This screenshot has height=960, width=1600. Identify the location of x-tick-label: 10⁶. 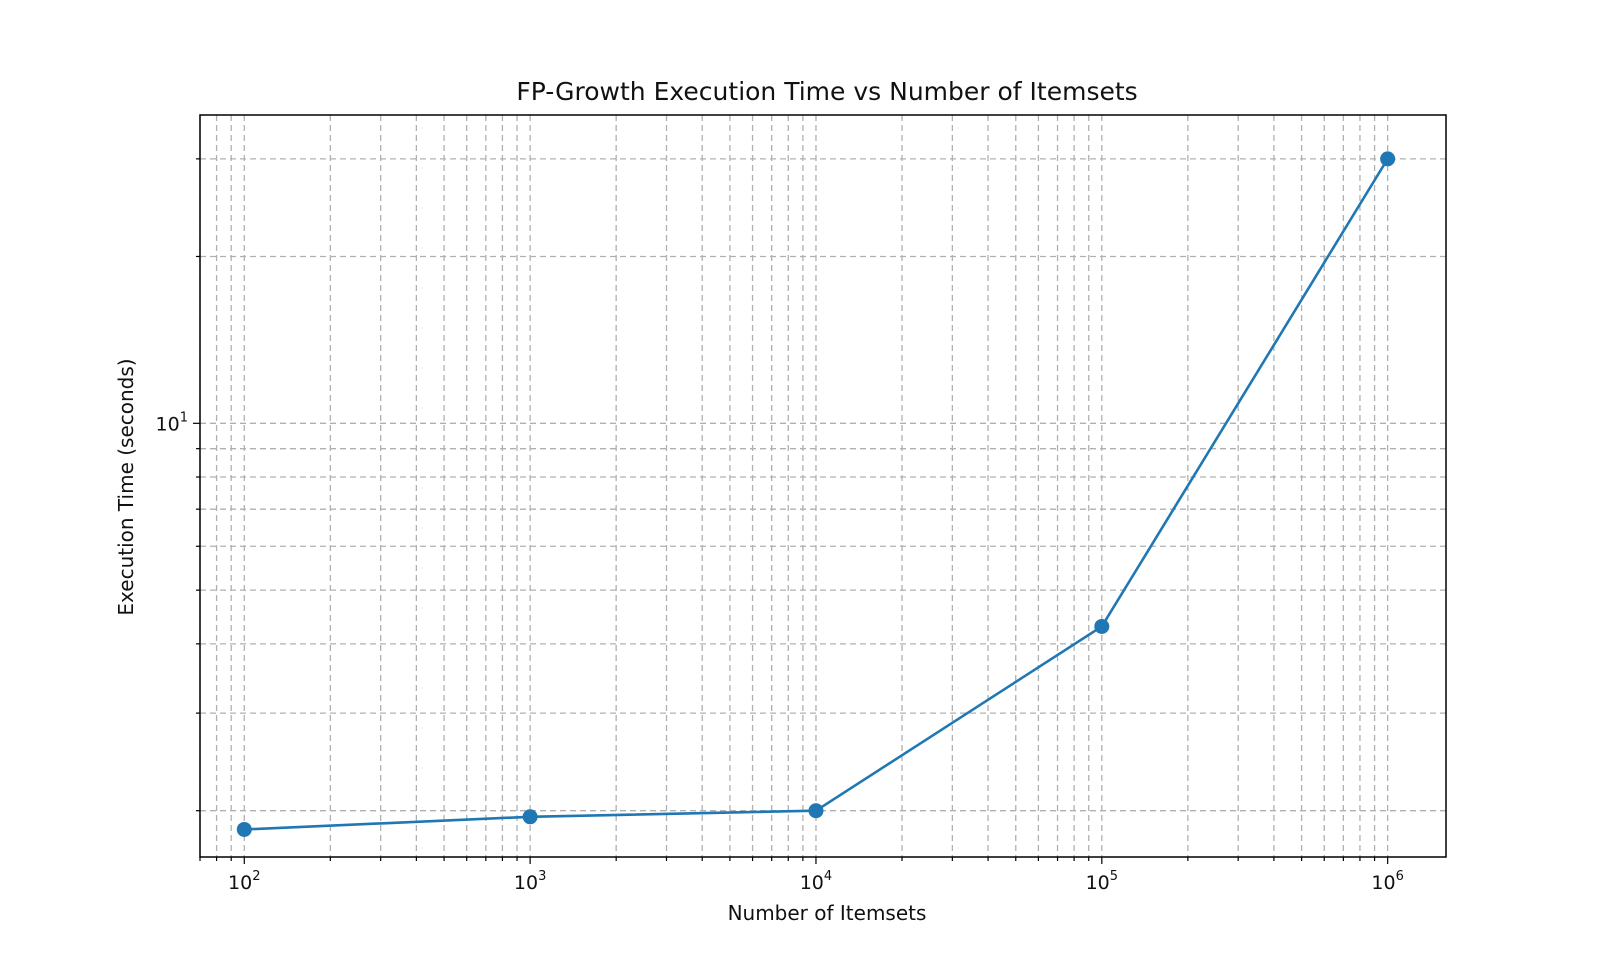
(1387, 881).